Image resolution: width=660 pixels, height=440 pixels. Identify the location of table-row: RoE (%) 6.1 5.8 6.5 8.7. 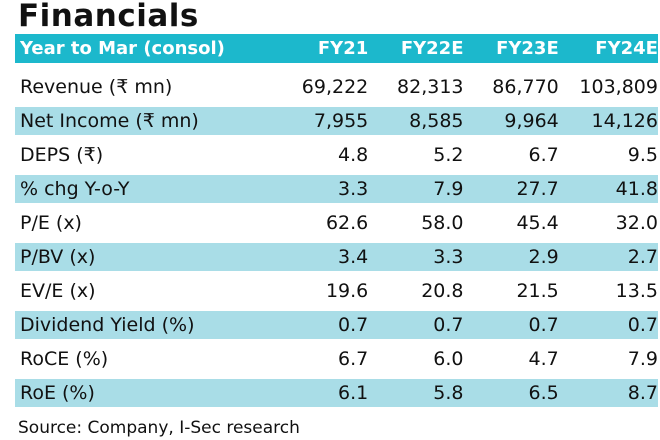
(336, 393).